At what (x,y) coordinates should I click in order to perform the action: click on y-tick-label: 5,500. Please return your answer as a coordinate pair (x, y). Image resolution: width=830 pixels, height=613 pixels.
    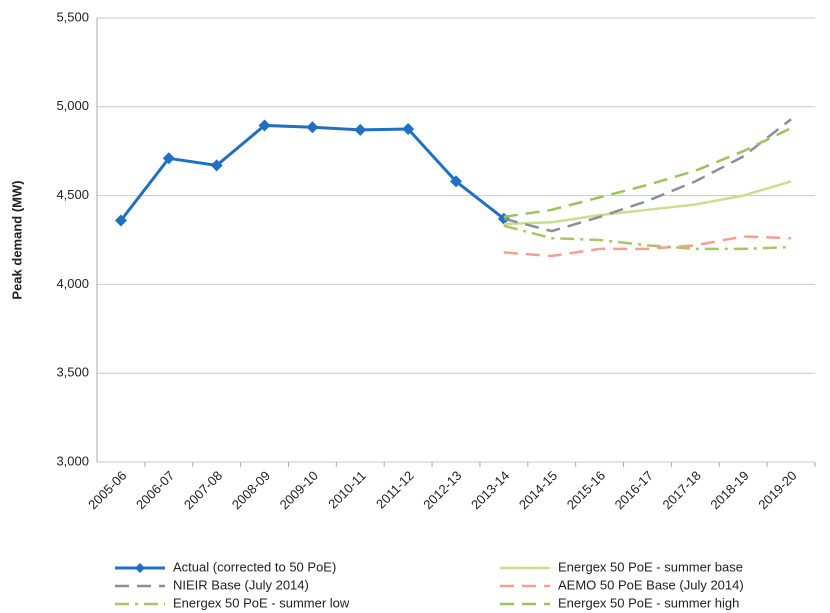
    Looking at the image, I should click on (72, 16).